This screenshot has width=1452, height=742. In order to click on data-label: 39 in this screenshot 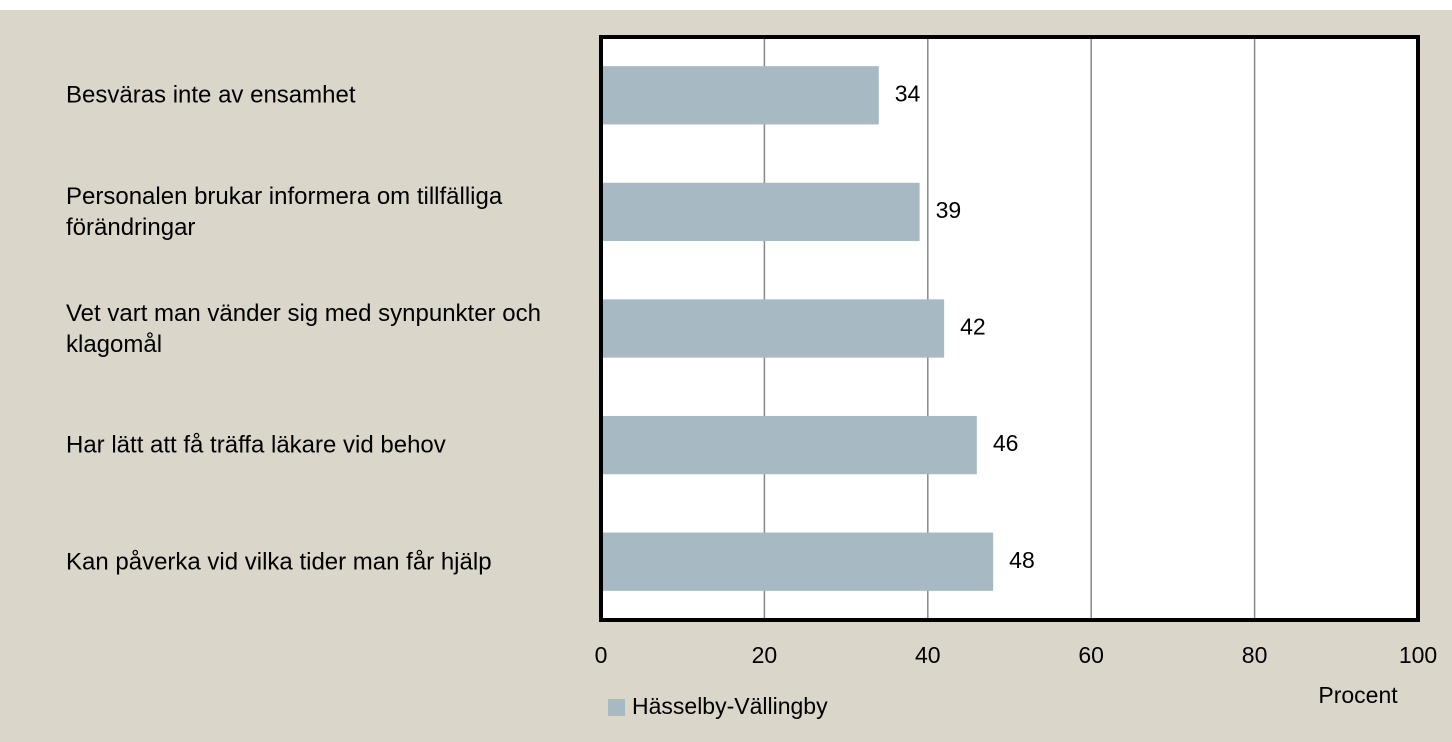, I will do `click(949, 210)`.